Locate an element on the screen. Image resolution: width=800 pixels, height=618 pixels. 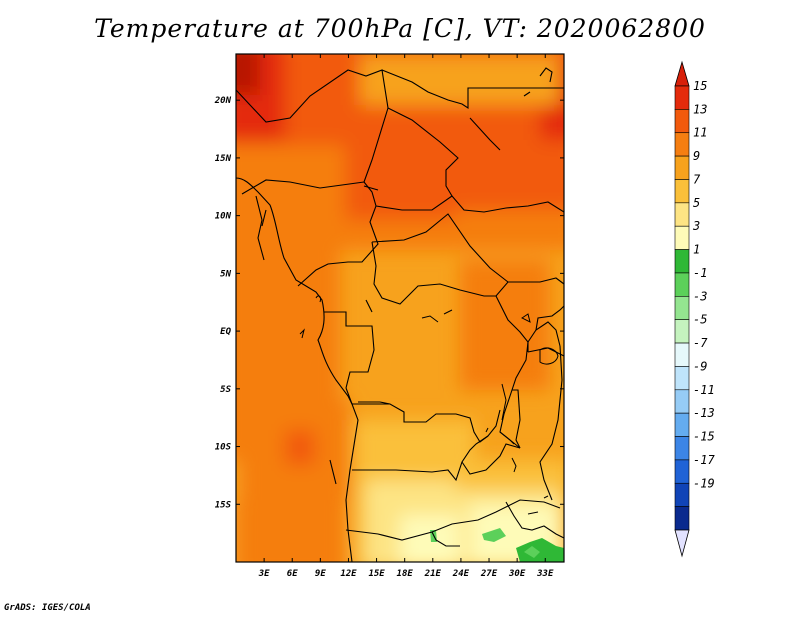
colorbar-label: -7 is located at coordinates (700, 343).